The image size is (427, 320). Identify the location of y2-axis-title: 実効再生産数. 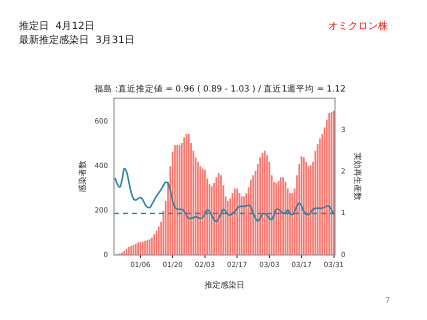
(357, 176).